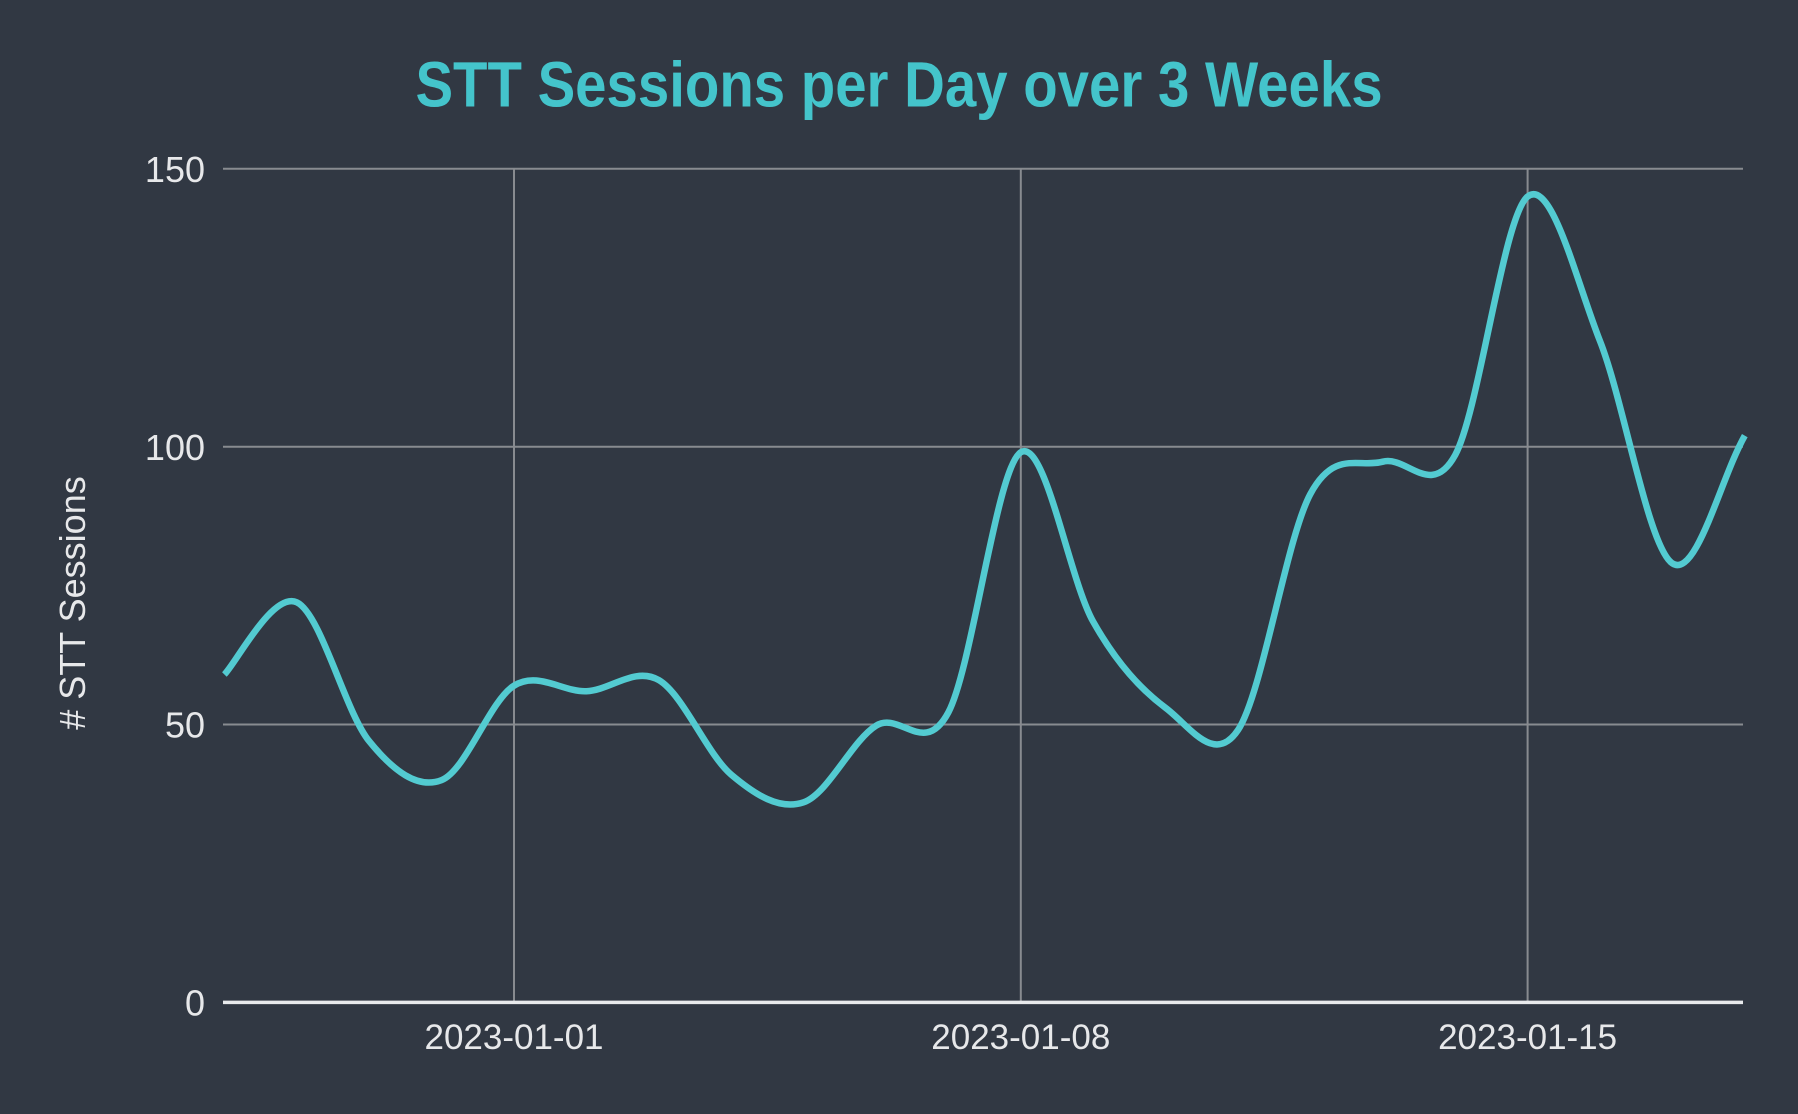 The height and width of the screenshot is (1114, 1798). Describe the element at coordinates (175, 447) in the screenshot. I see `svg-text: 100` at that location.